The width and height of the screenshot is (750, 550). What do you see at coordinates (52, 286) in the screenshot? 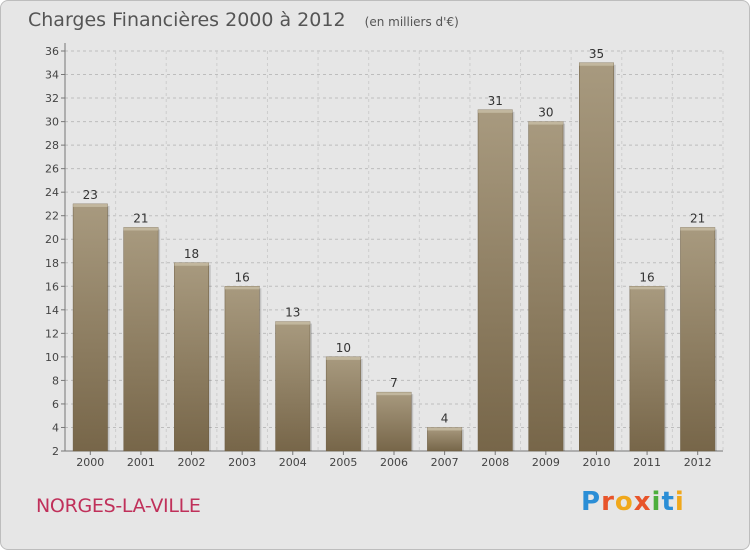
I see `y-tick-label: 16` at bounding box center [52, 286].